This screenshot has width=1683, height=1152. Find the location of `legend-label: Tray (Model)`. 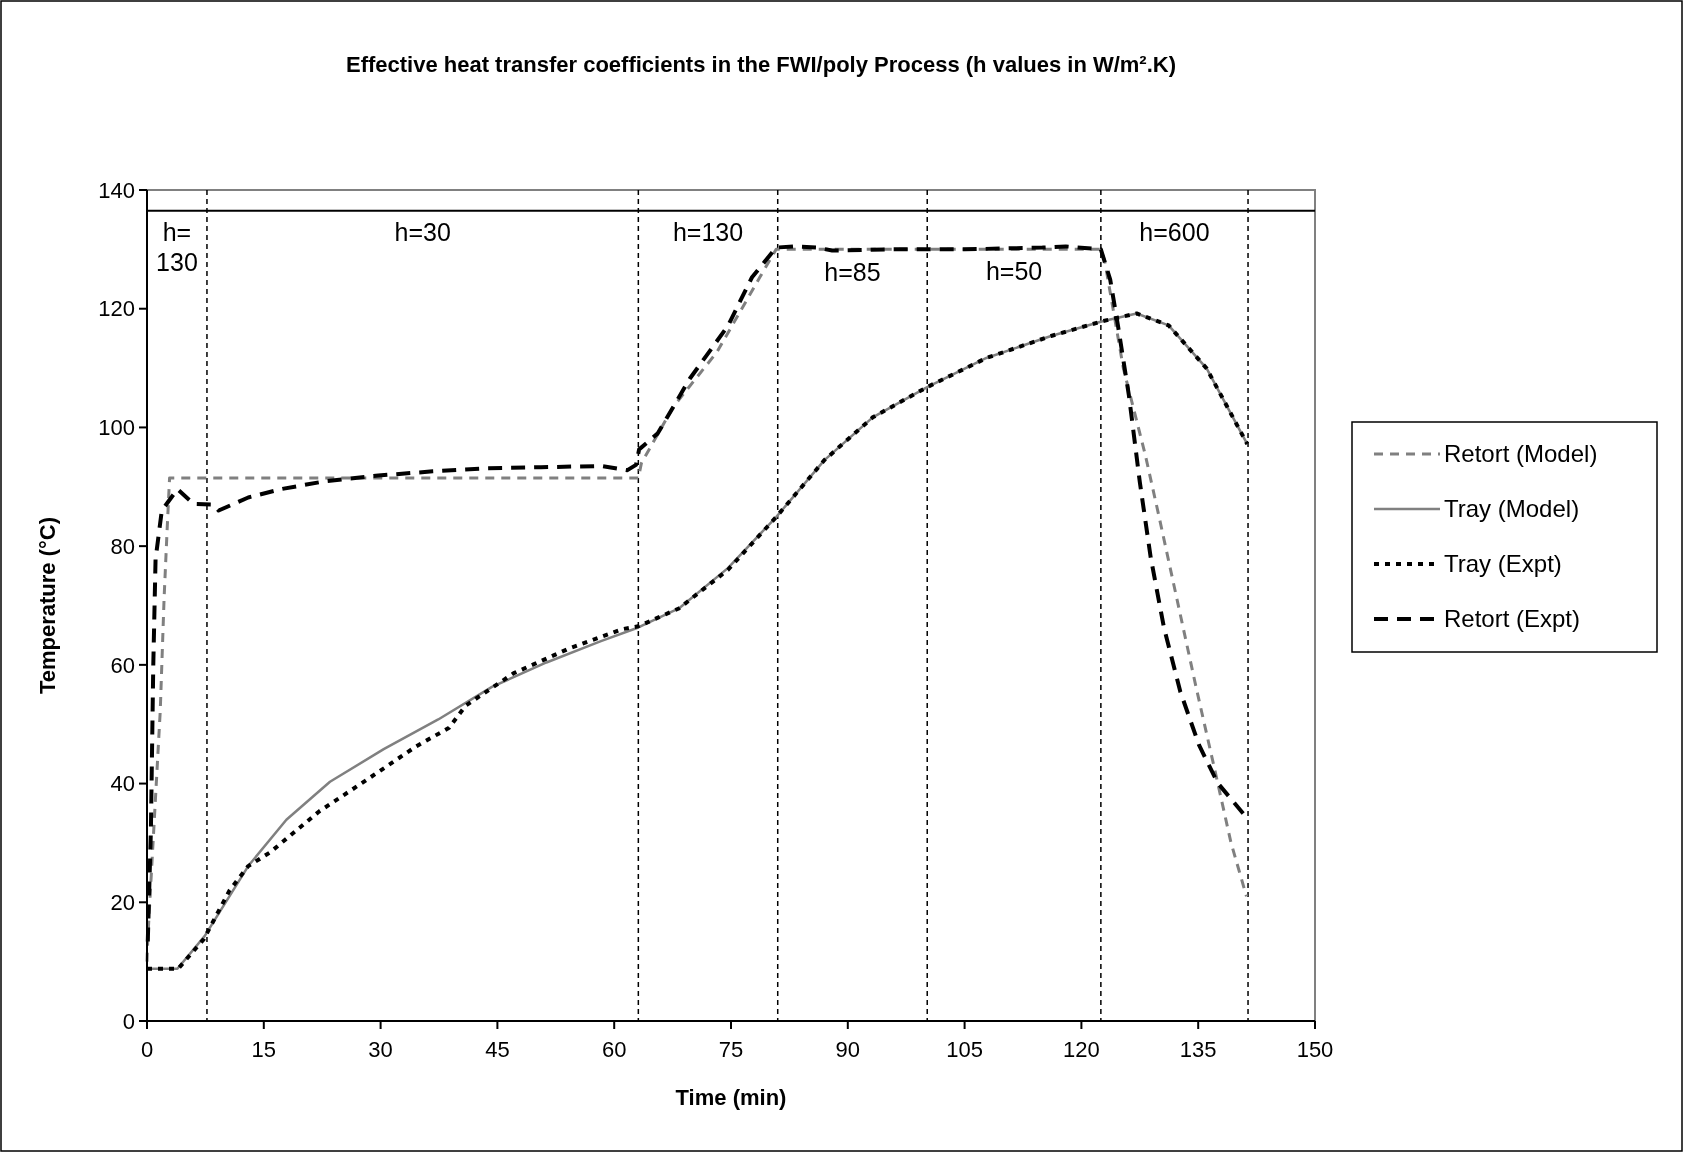

legend-label: Tray (Model) is located at coordinates (1512, 509).